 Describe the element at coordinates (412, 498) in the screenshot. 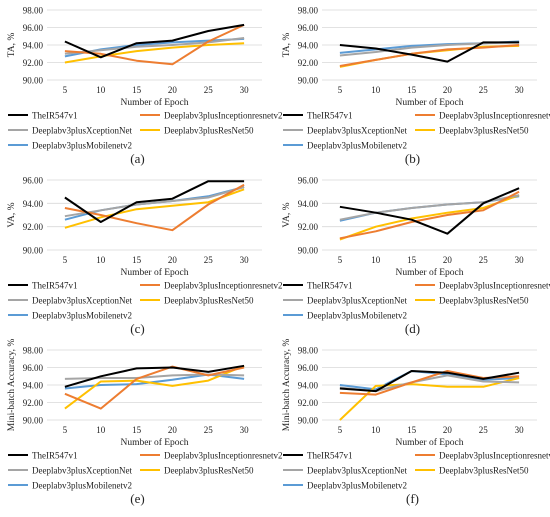

I see `panel-label: (f)` at that location.